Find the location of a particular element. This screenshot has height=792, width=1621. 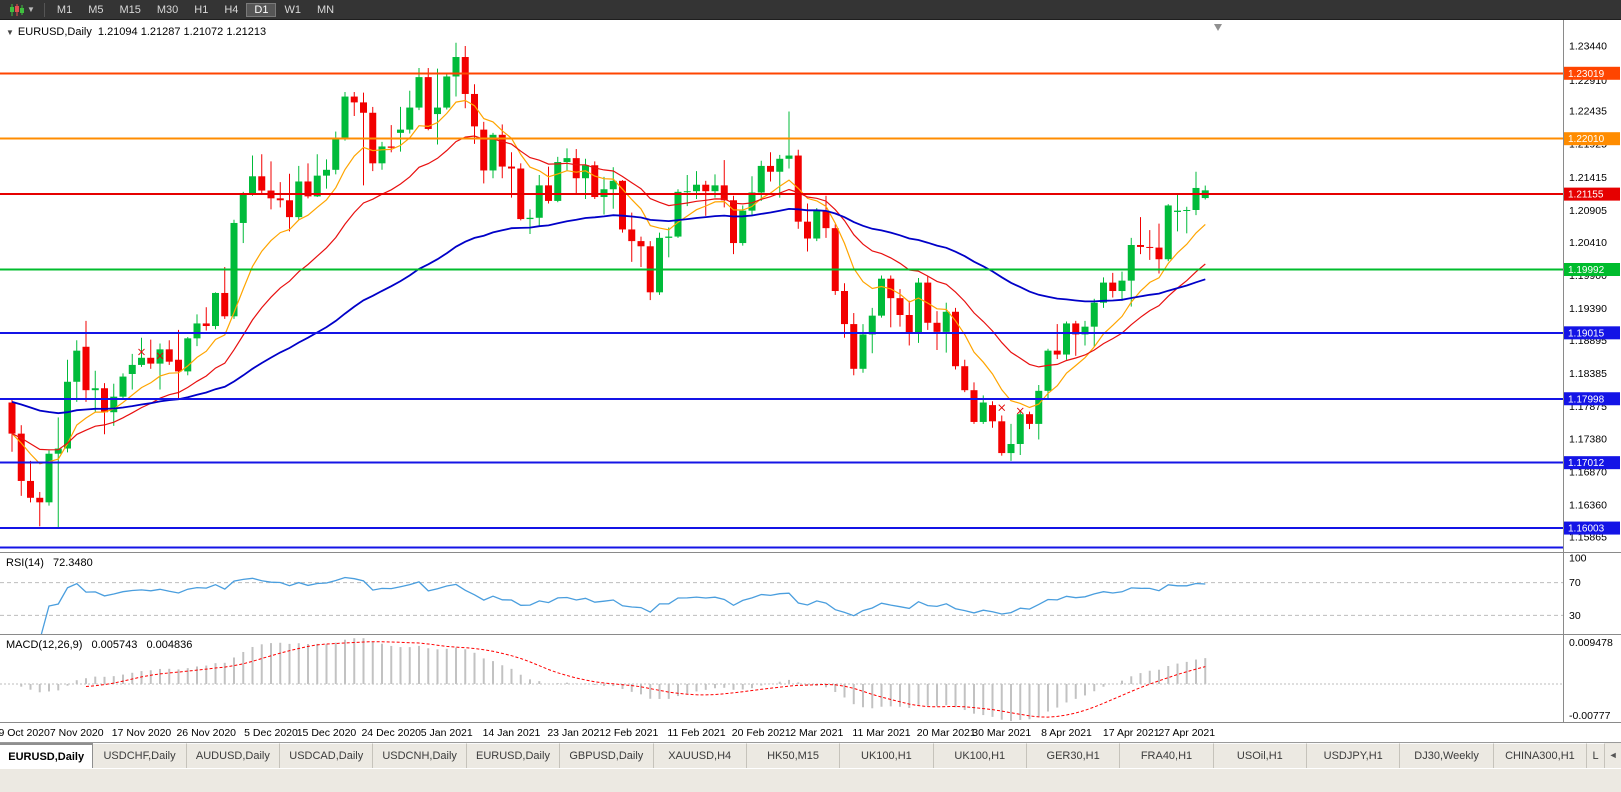

timeframe-button-d1: D1 is located at coordinates (261, 10).